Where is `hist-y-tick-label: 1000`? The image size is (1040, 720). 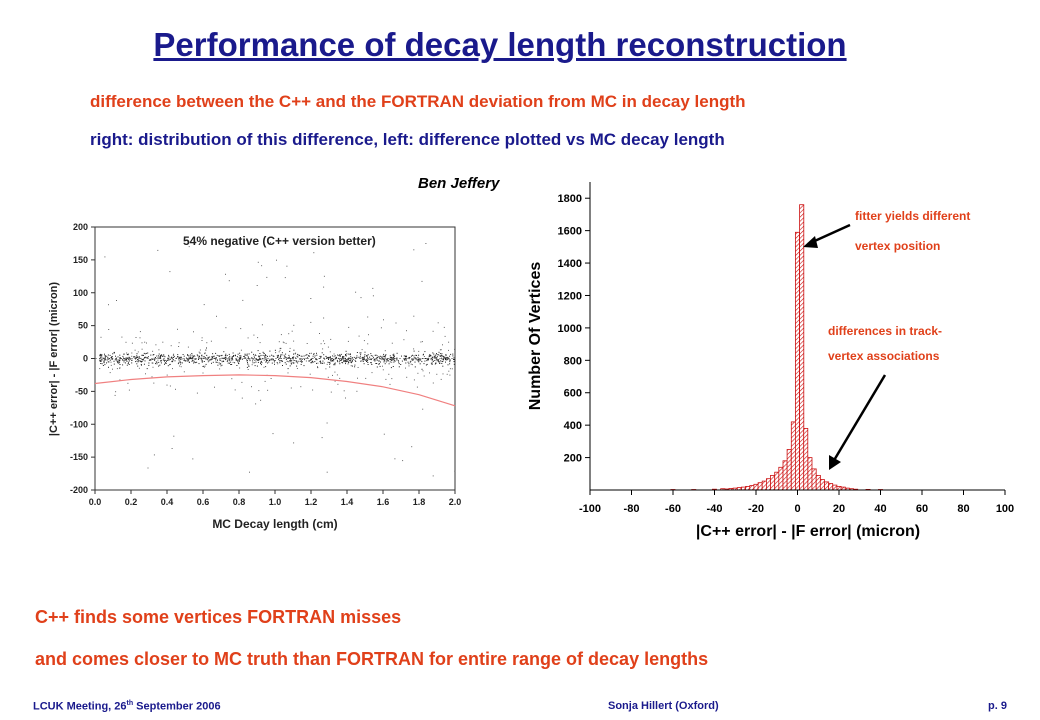
hist-y-tick-label: 1000 is located at coordinates (570, 329).